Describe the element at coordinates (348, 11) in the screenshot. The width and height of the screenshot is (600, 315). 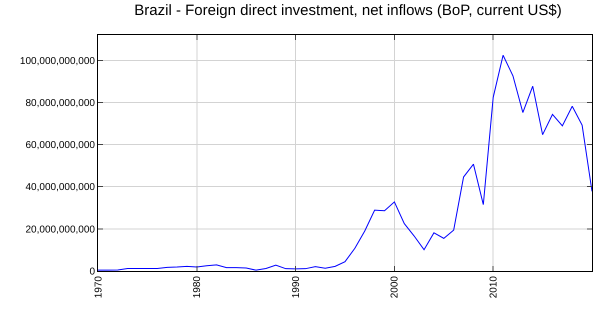
I see `chart-title: Brazil - Foreign direct investment, net inflows (BoP, current US$)` at that location.